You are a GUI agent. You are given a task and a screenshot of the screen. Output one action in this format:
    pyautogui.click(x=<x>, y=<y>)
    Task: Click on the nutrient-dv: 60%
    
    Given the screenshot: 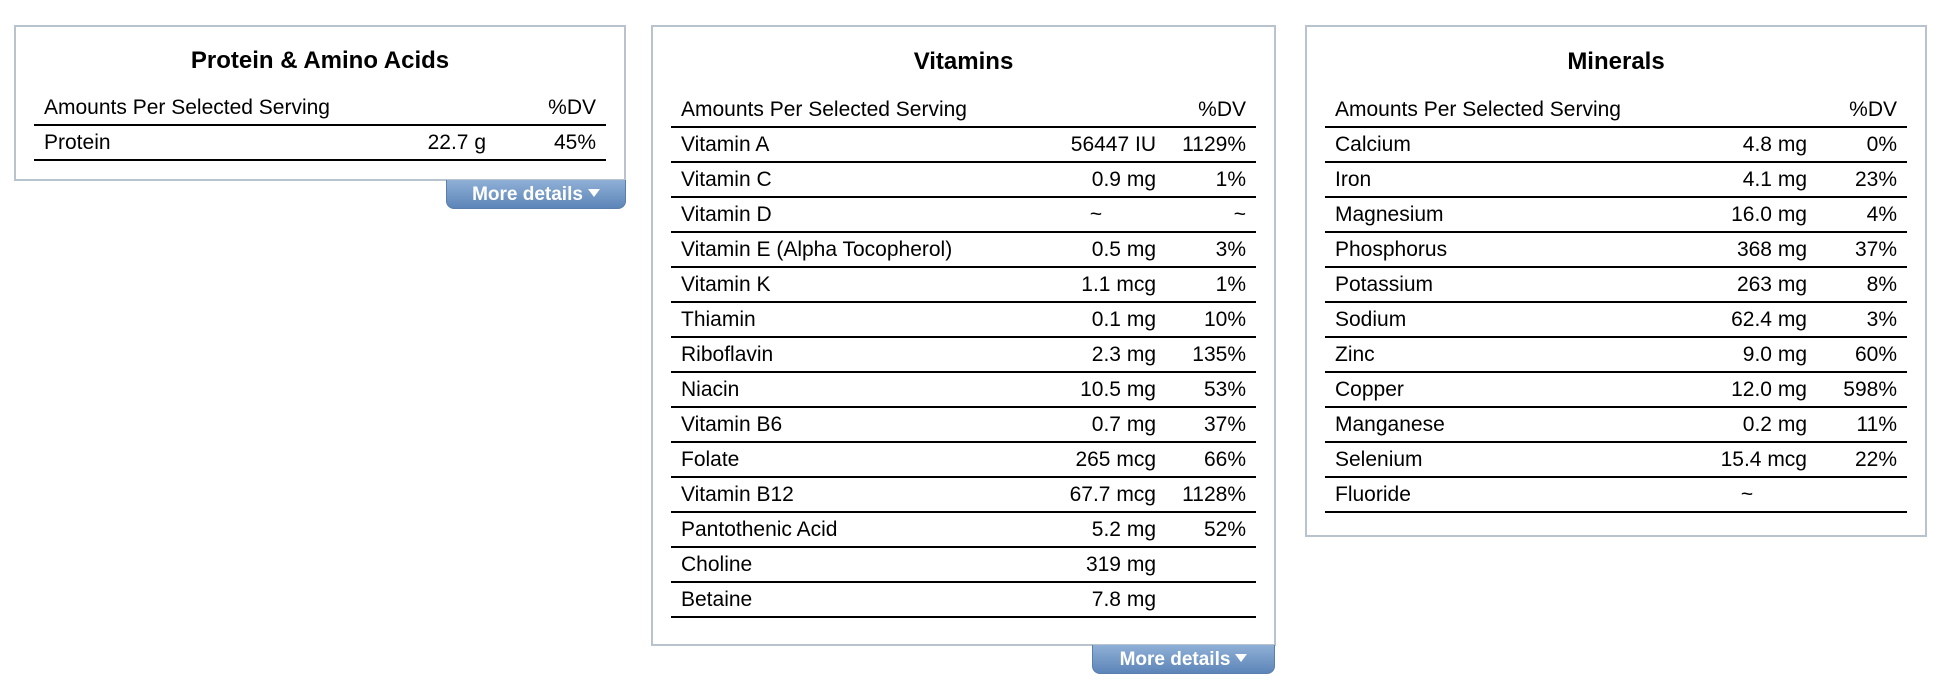 What is the action you would take?
    pyautogui.click(x=1862, y=355)
    